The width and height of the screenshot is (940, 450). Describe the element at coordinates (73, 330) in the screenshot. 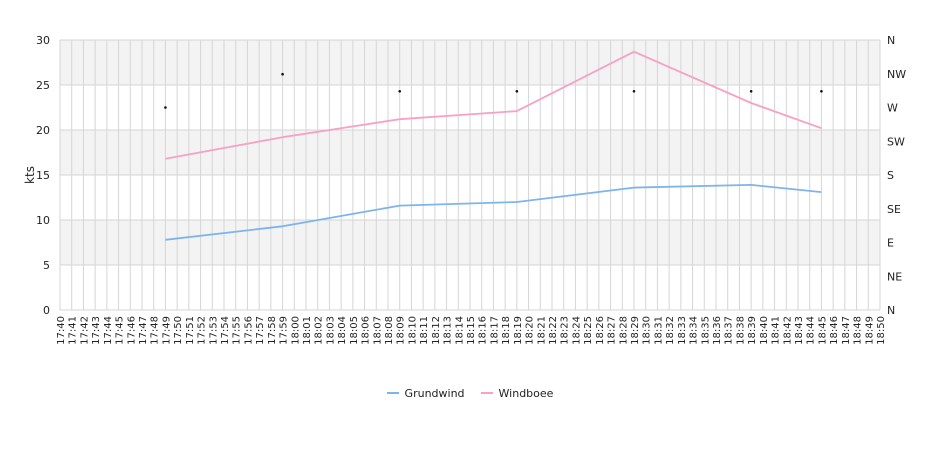

I see `x-tick-label: 17:41` at that location.